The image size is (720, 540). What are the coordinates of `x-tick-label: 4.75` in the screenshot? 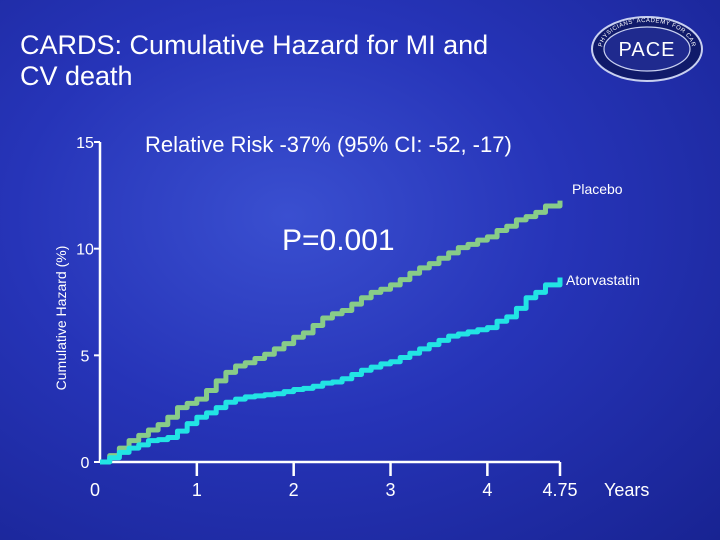 It's located at (559, 490).